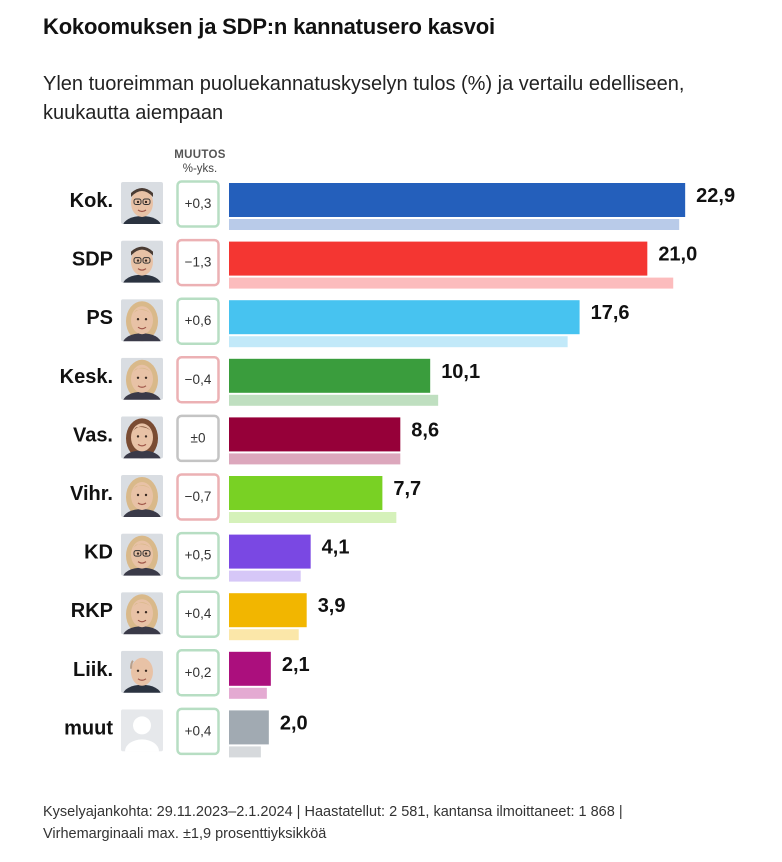  I want to click on change-value: −1,3, so click(198, 262).